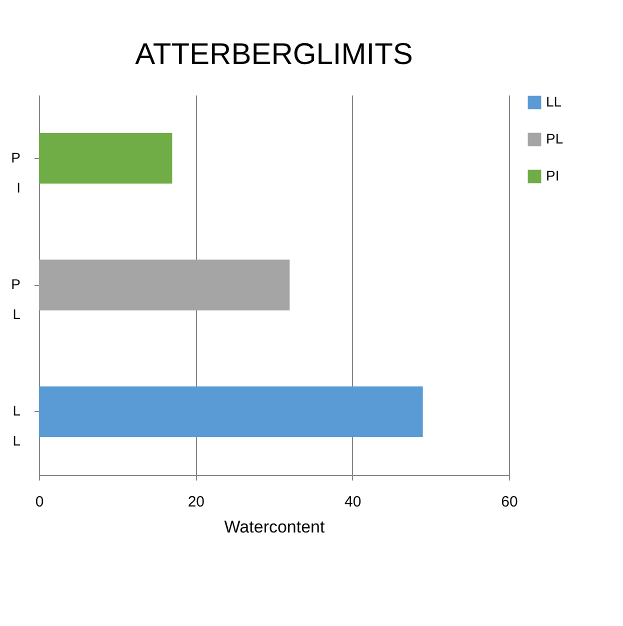 This screenshot has height=626, width=623. What do you see at coordinates (274, 54) in the screenshot?
I see `chart-title: ATTERBERGLIMITS` at bounding box center [274, 54].